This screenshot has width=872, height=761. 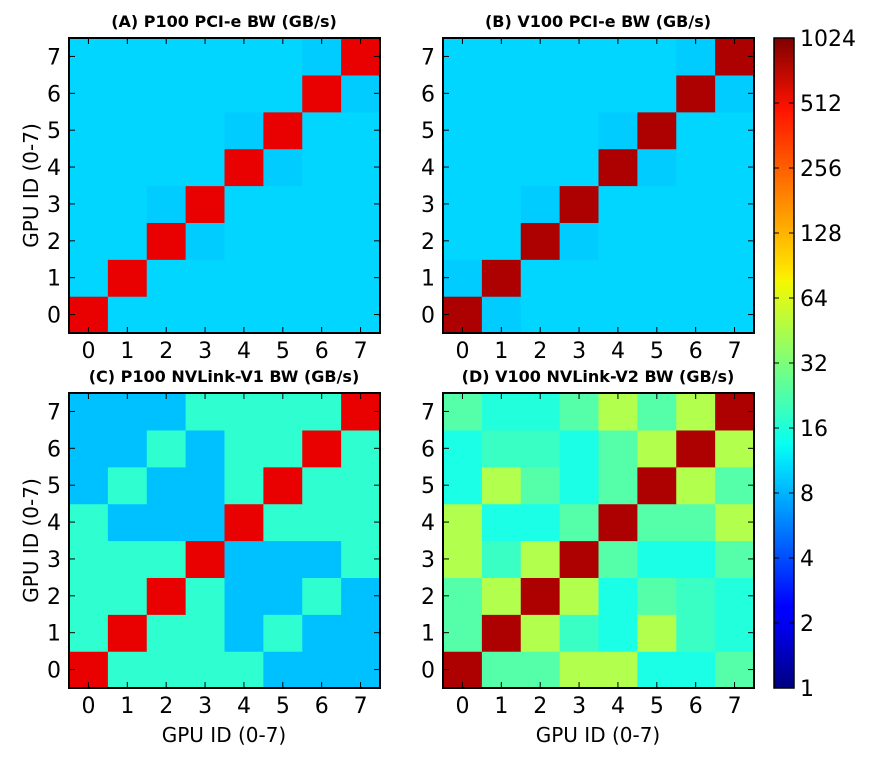 I want to click on colorbar-gradient, so click(x=784, y=363).